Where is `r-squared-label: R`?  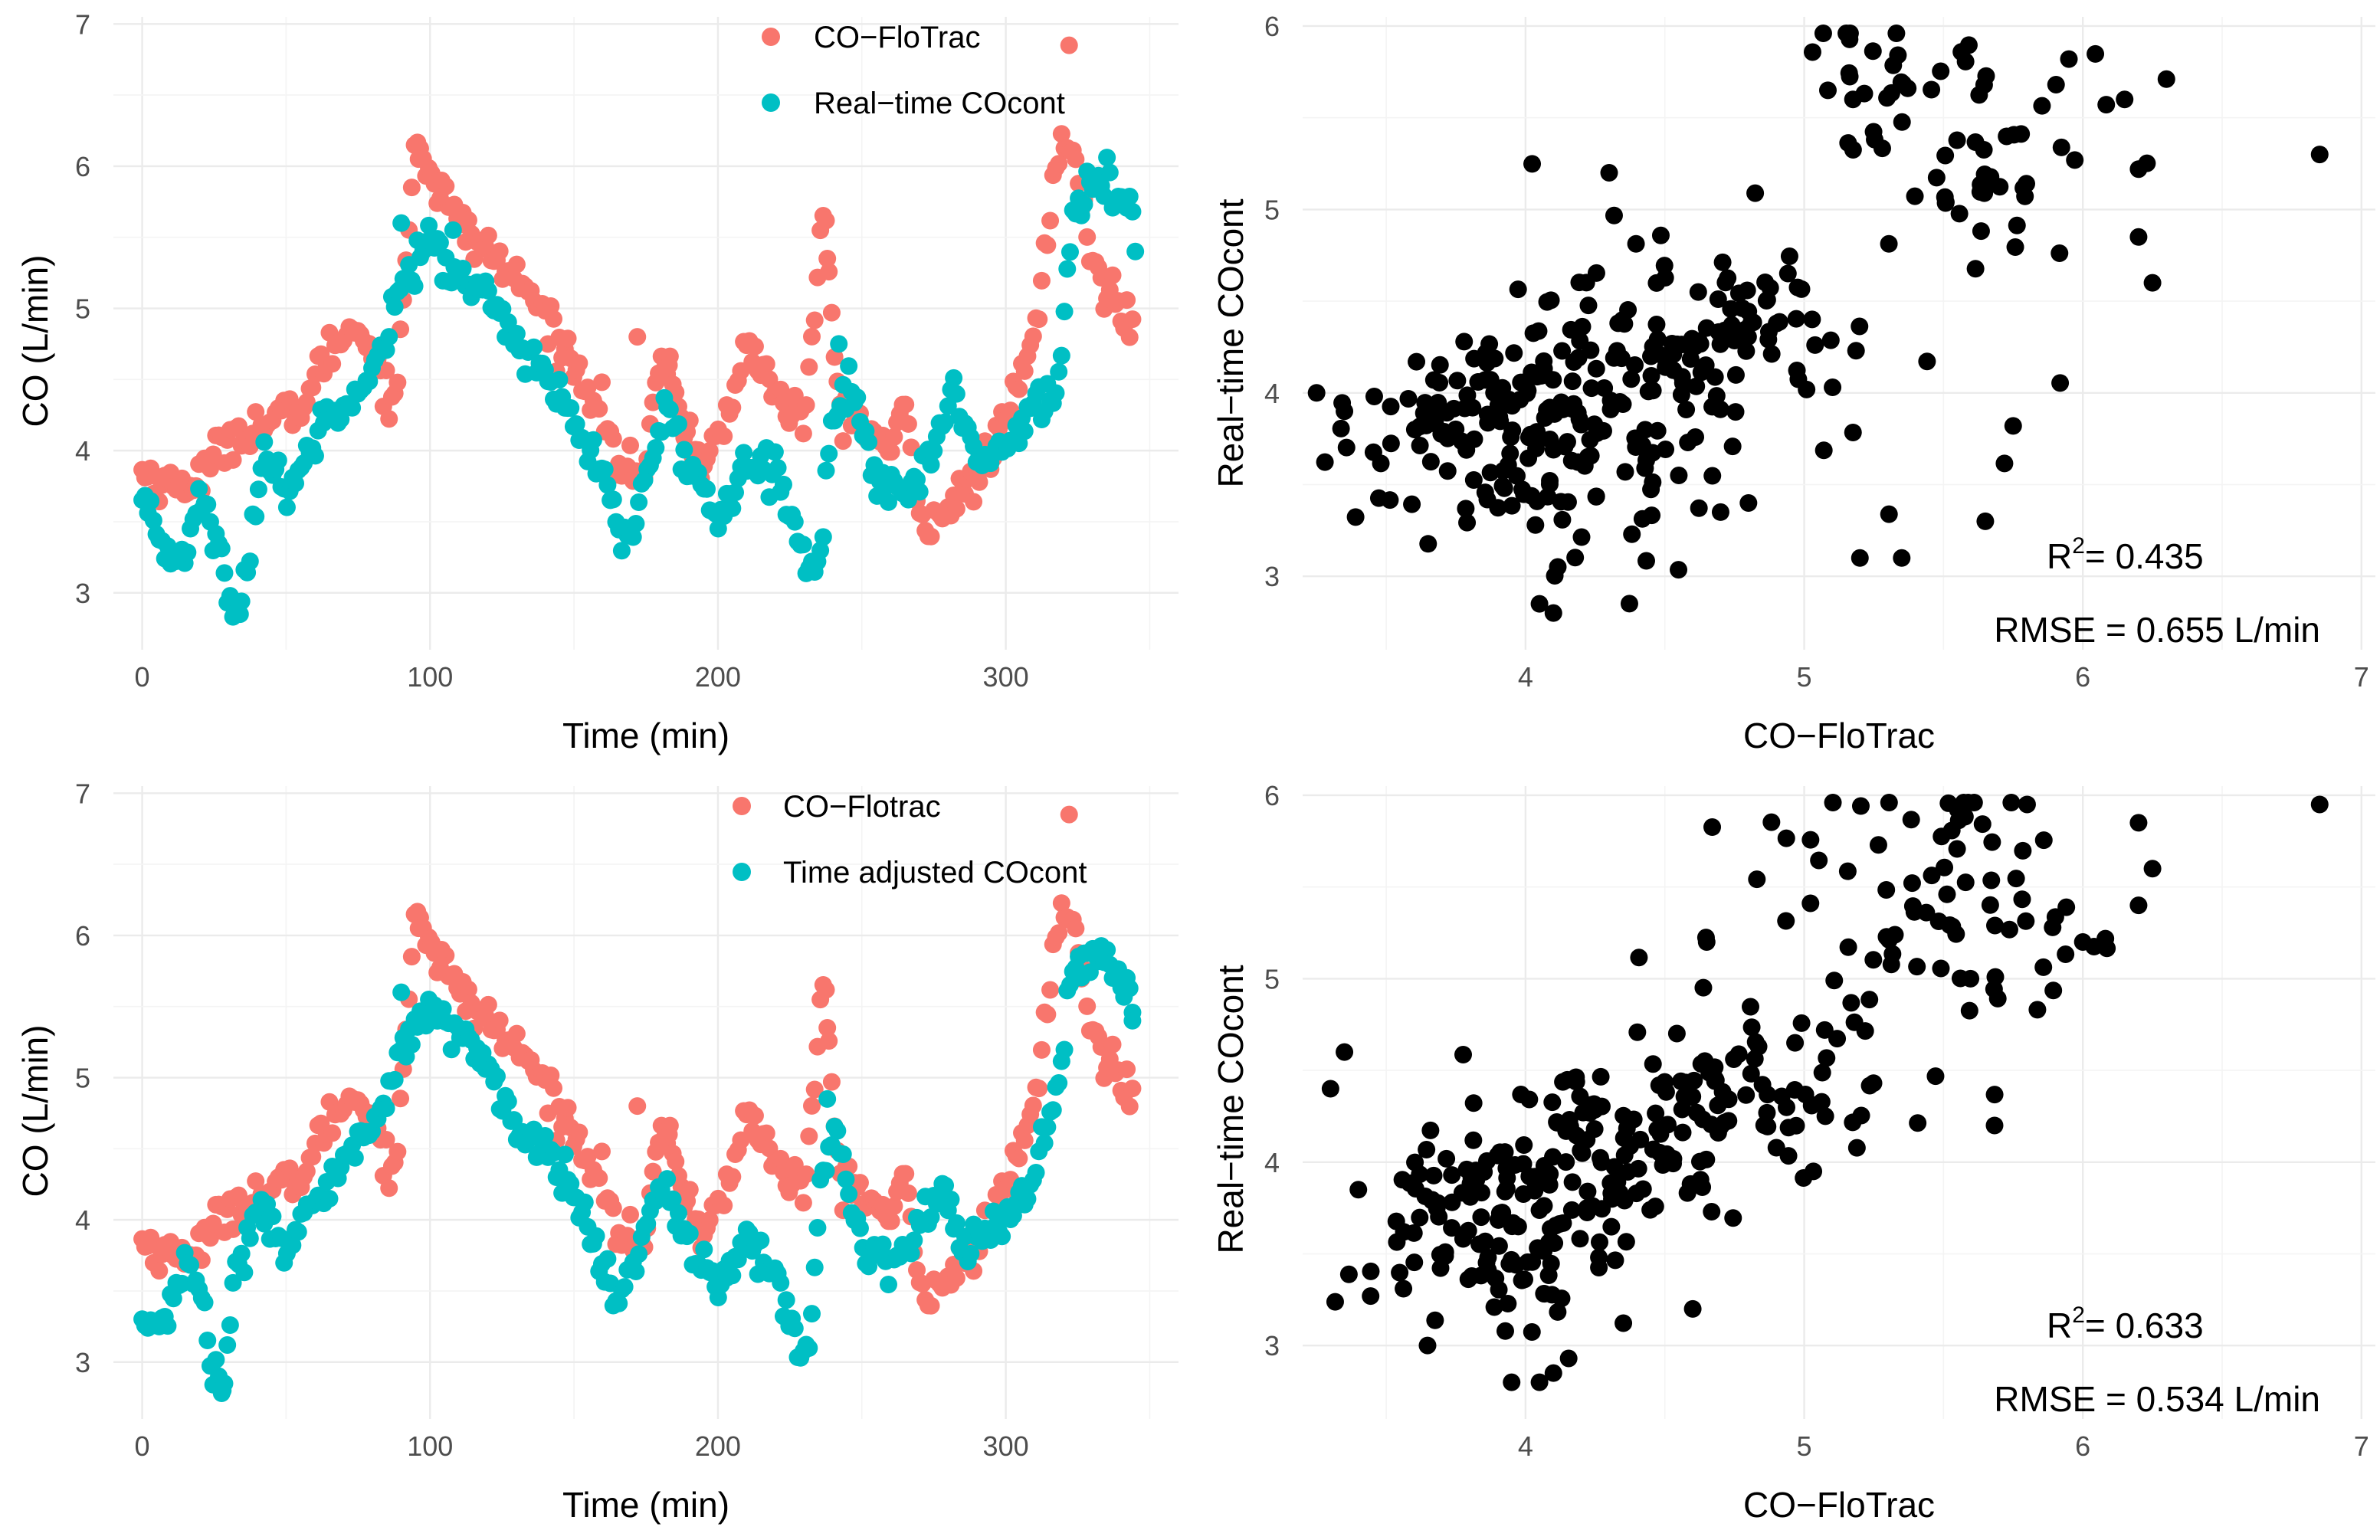 r-squared-label: R is located at coordinates (2059, 556).